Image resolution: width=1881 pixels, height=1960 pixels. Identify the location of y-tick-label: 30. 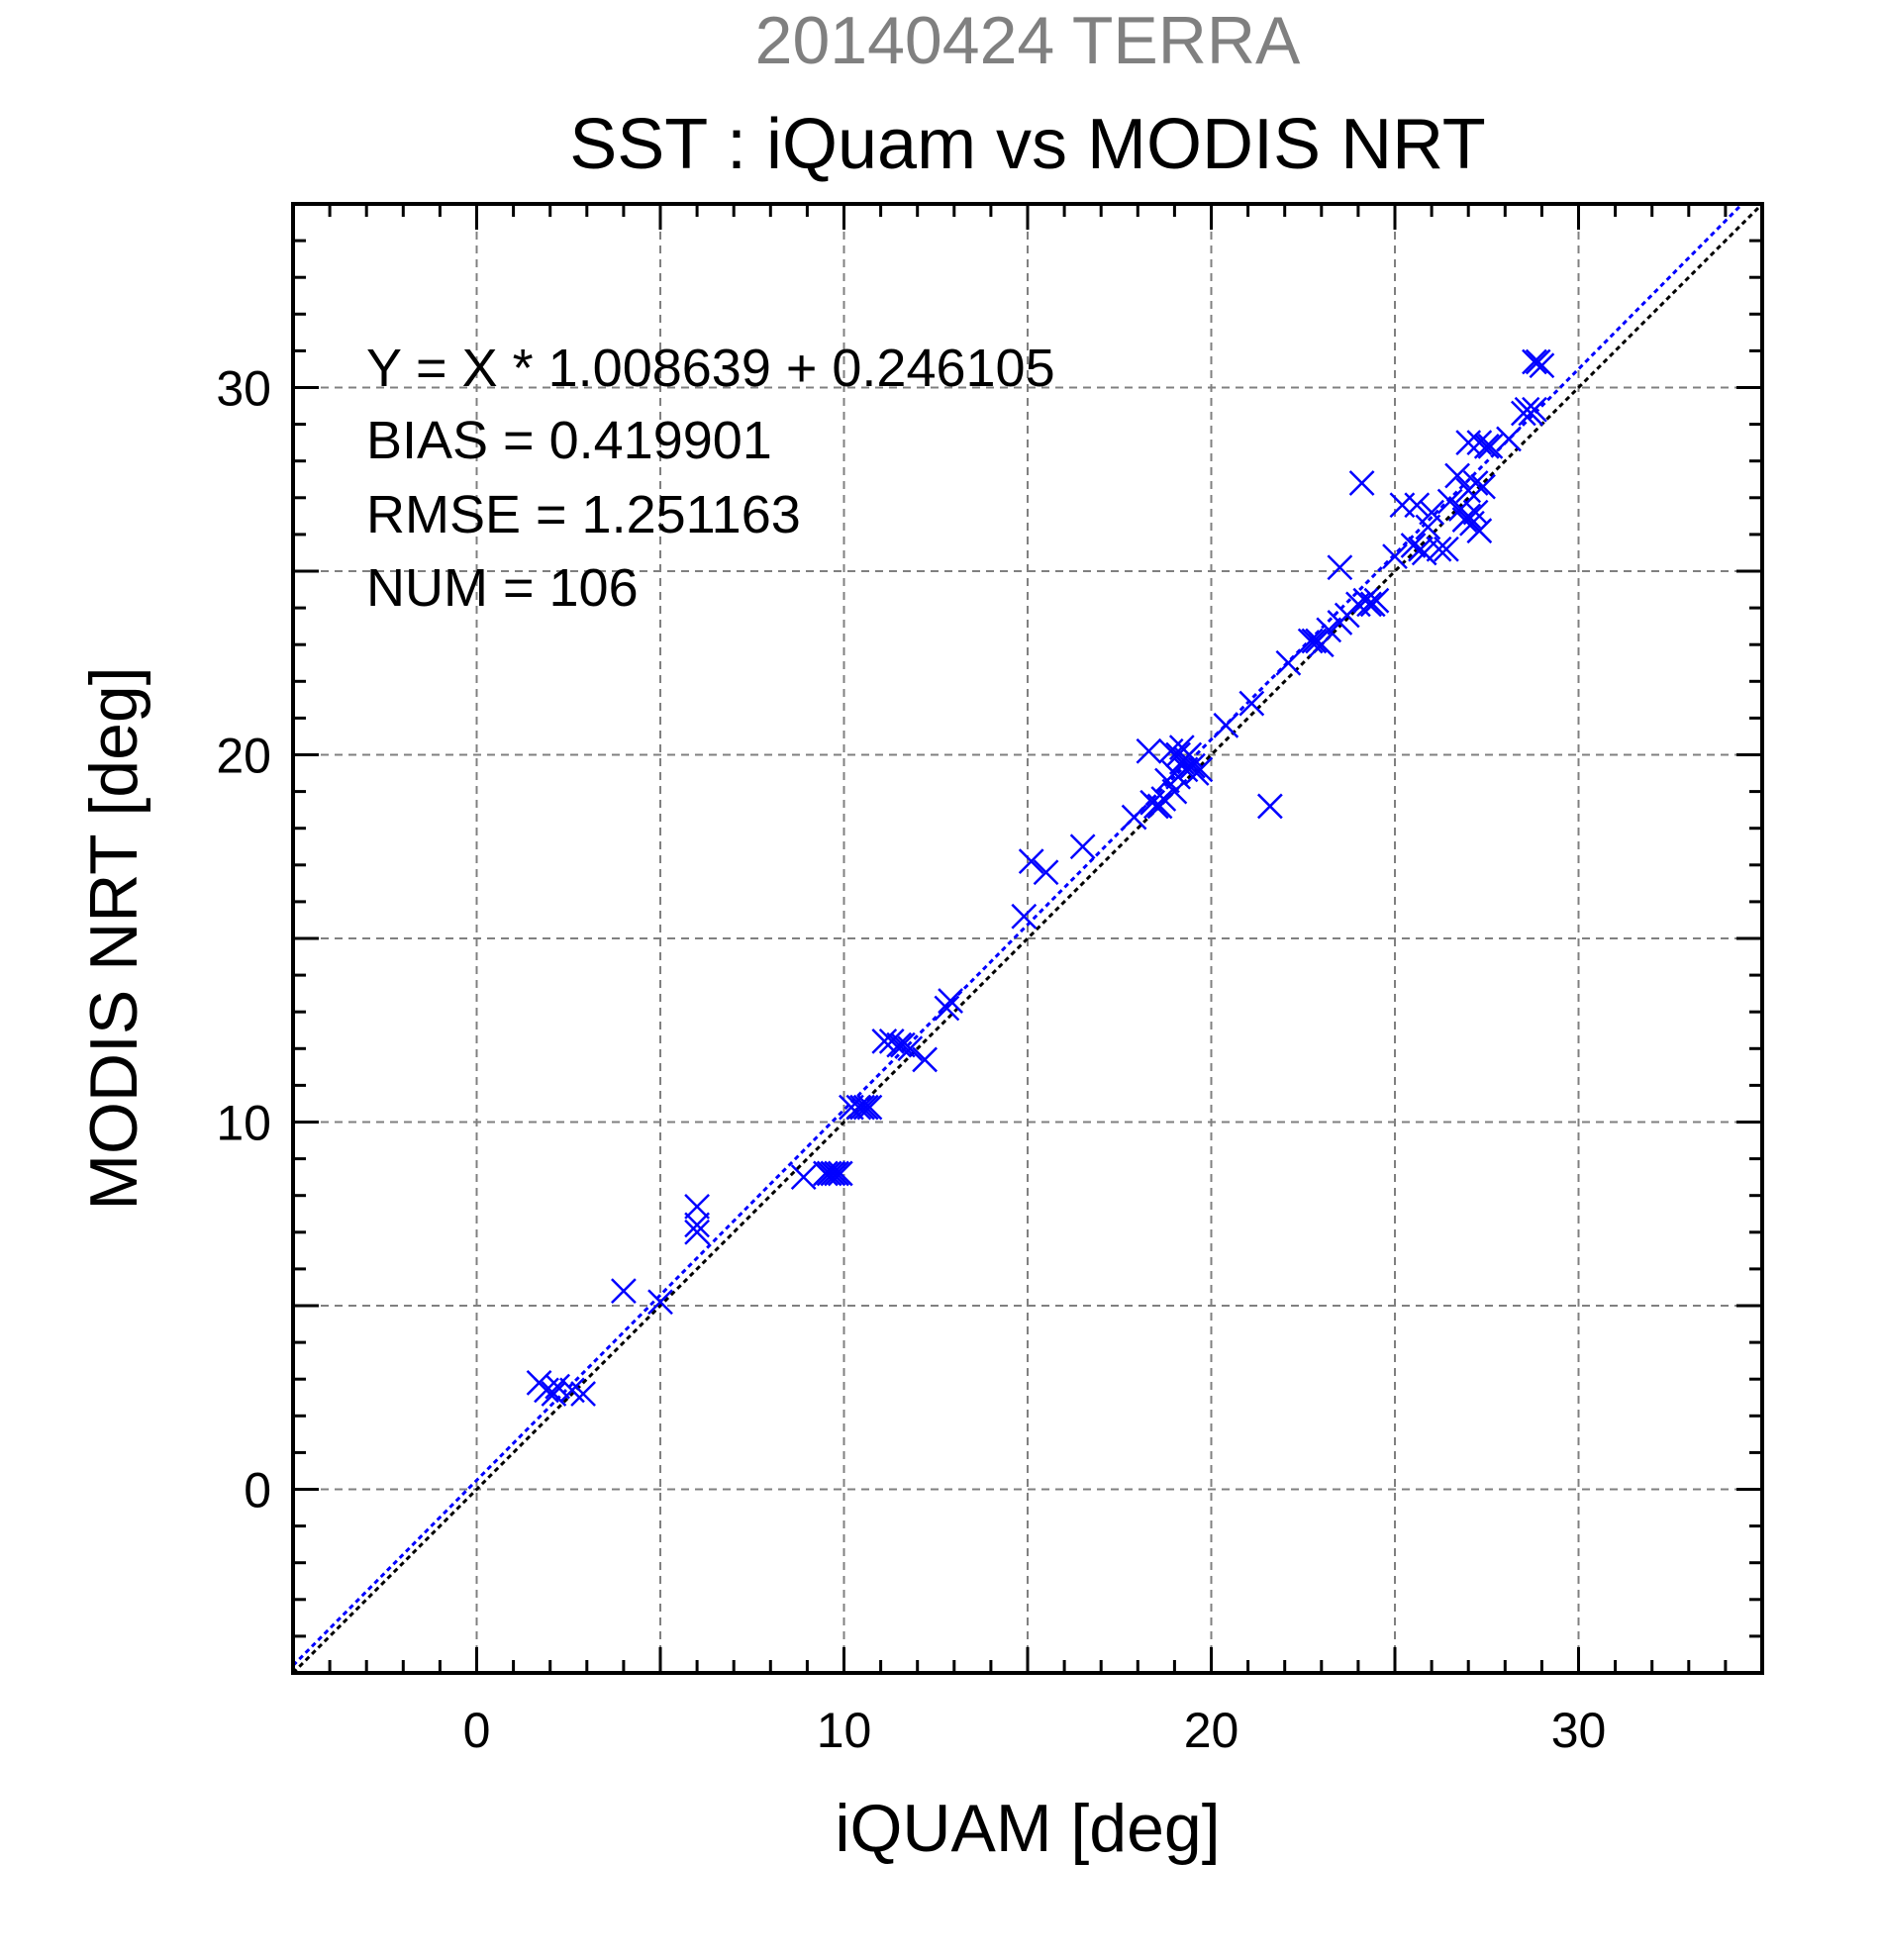
(244, 389).